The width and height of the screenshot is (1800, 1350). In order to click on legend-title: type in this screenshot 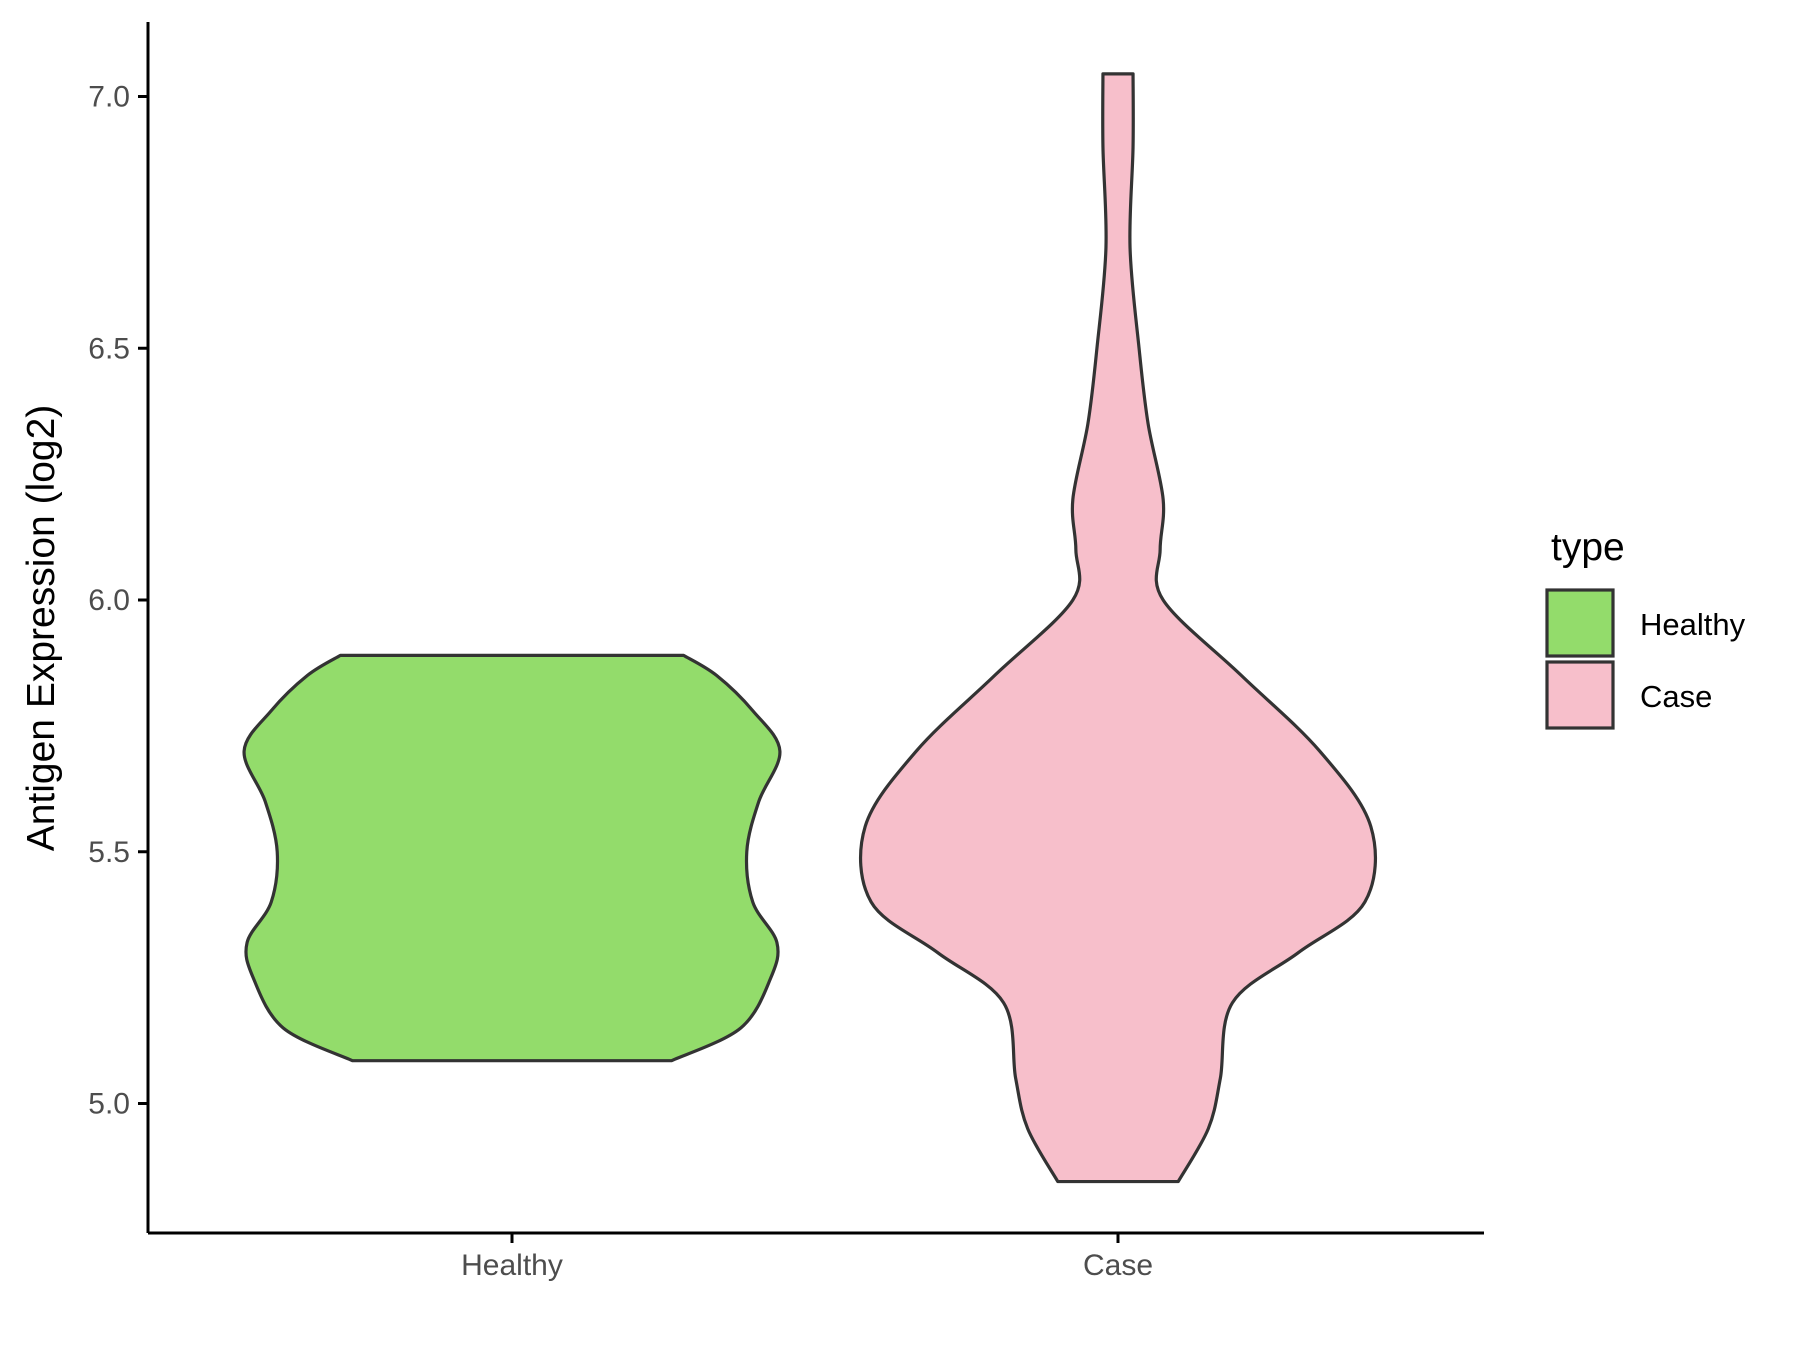, I will do `click(1588, 547)`.